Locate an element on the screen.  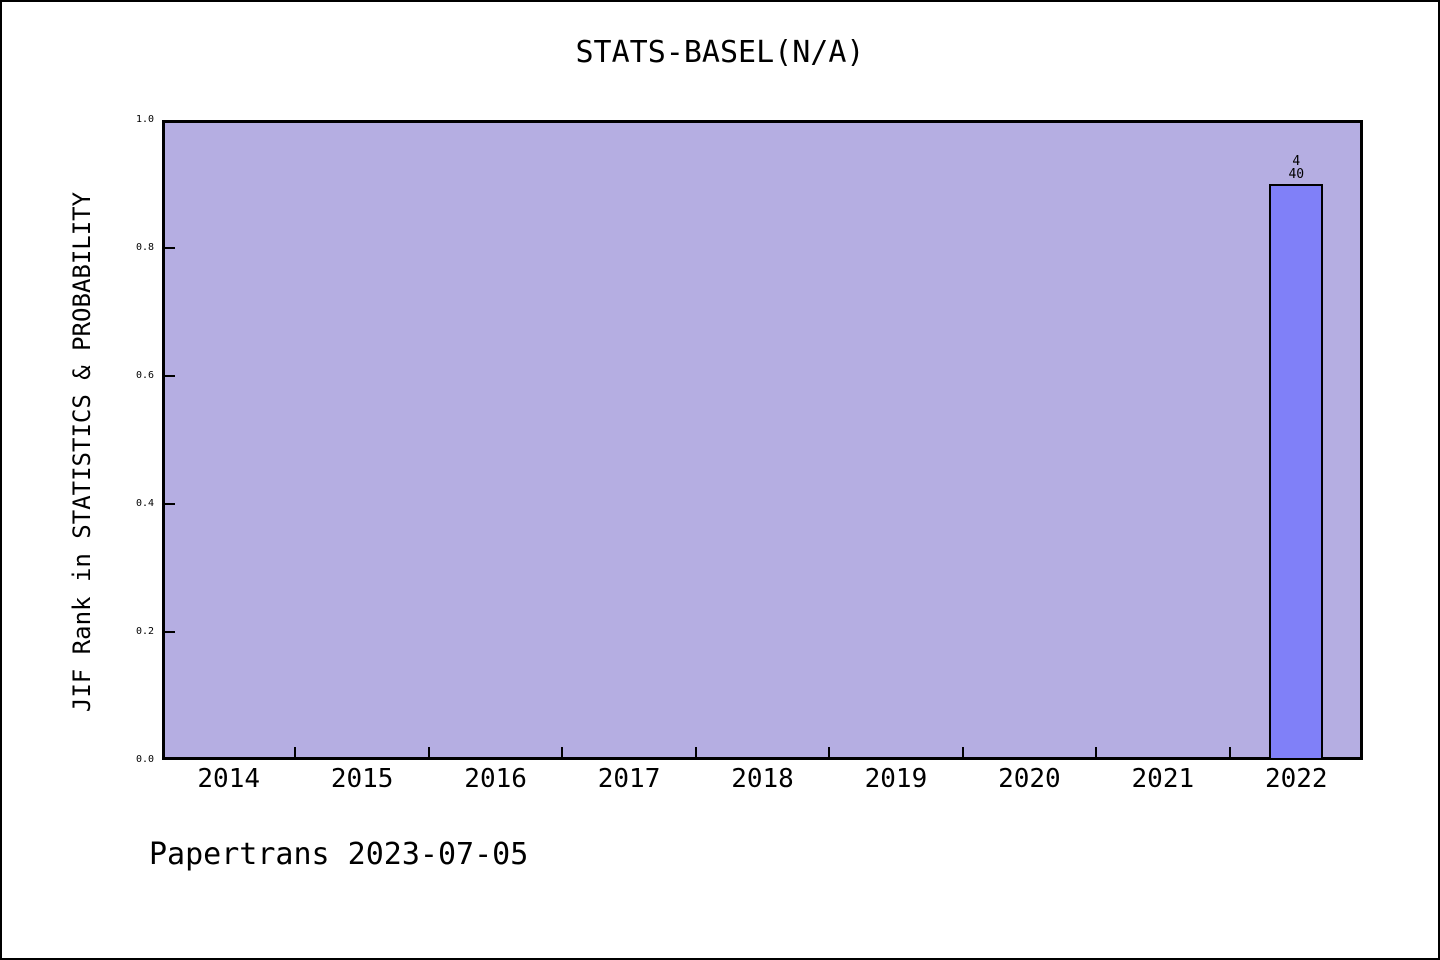
x-axis-tick-label: 2015 is located at coordinates (362, 779).